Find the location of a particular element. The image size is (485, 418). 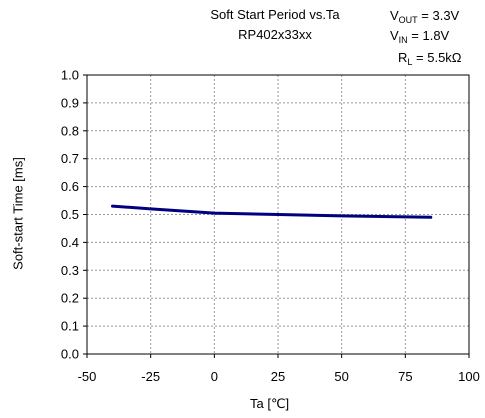

chart-title-line2: RP402x33xx is located at coordinates (275, 34).